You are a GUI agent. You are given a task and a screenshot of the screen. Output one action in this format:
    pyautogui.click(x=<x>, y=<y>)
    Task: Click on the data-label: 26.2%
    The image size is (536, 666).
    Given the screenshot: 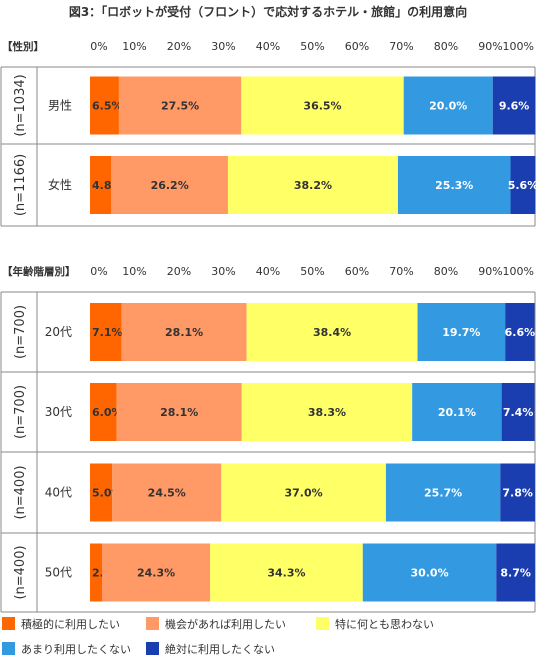 What is the action you would take?
    pyautogui.click(x=170, y=185)
    